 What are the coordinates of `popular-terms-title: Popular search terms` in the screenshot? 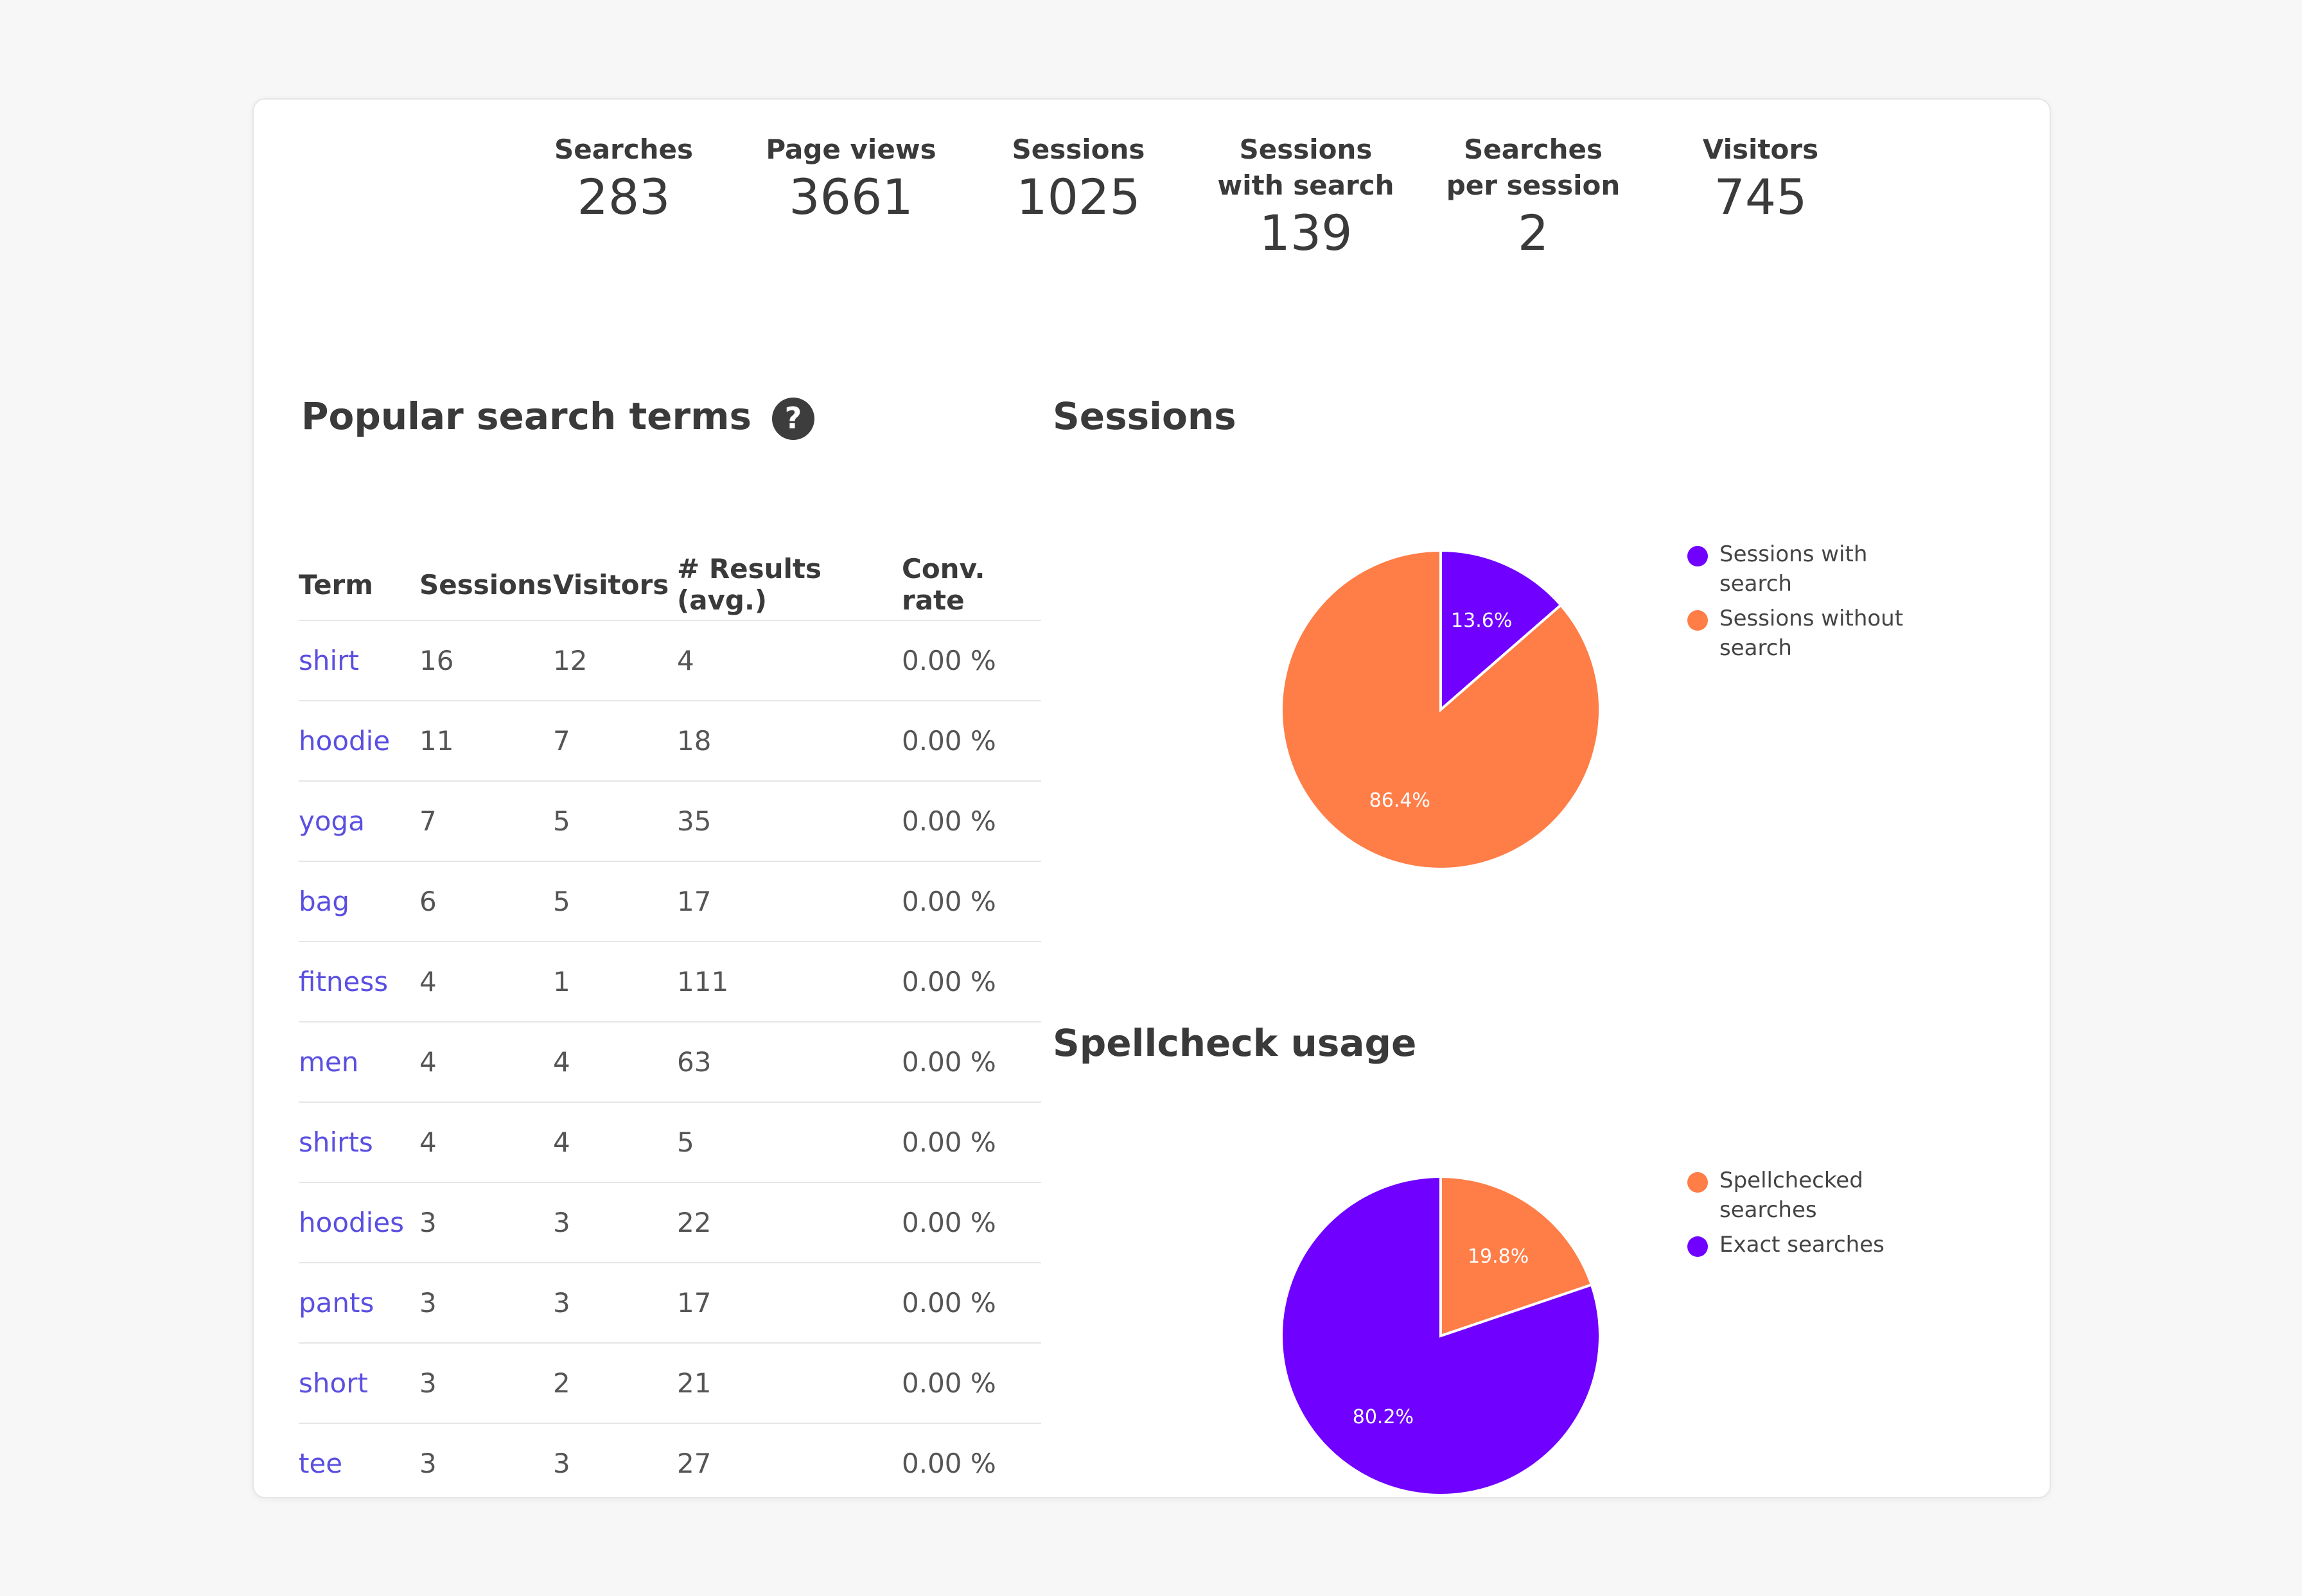 It's located at (526, 416).